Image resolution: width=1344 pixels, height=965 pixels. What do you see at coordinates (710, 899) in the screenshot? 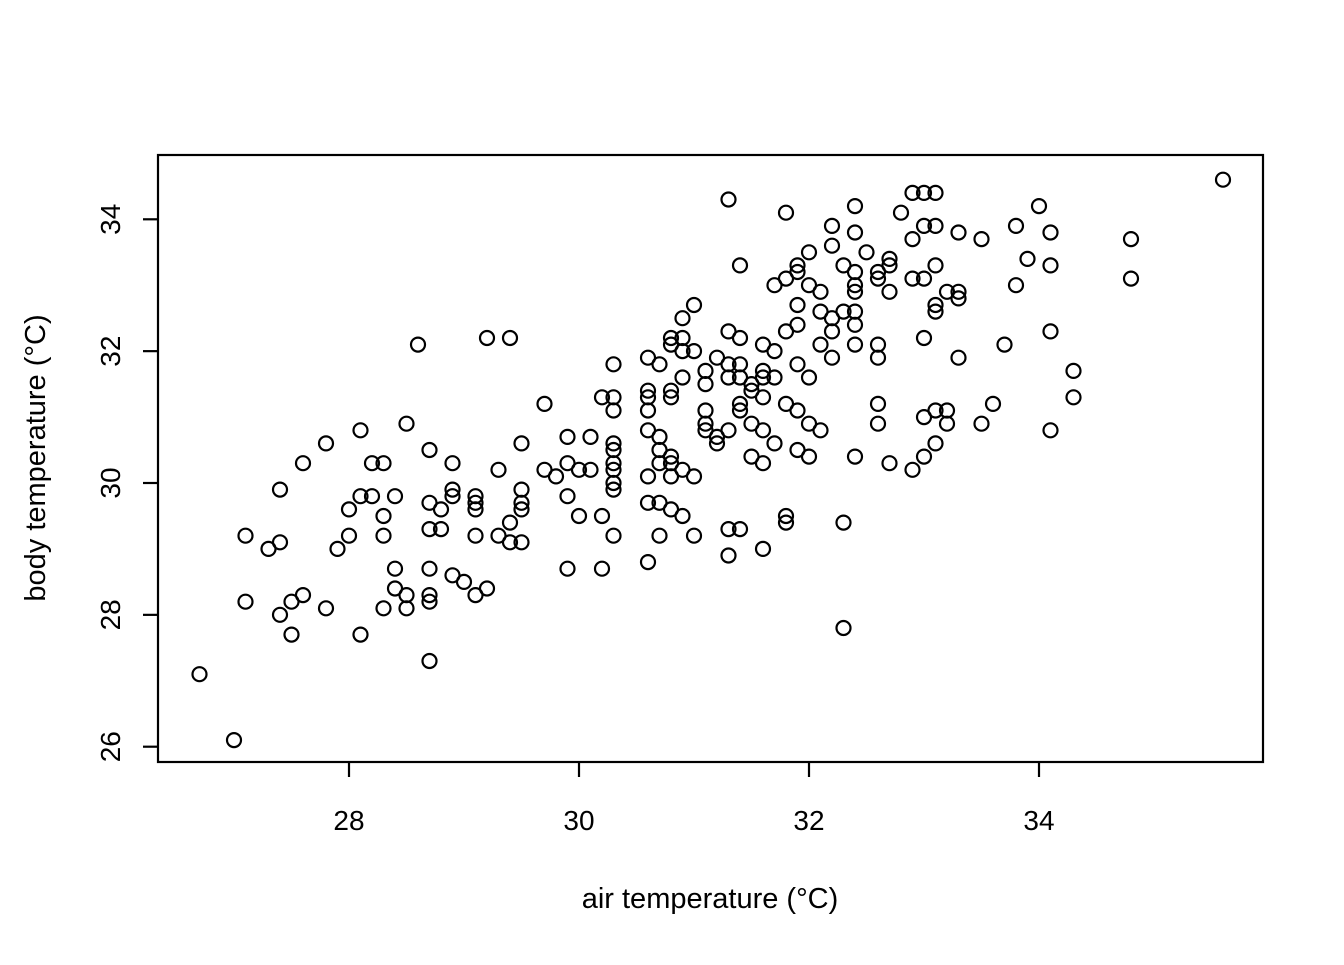
I see `x-axis-title: air temperature (°C)` at bounding box center [710, 899].